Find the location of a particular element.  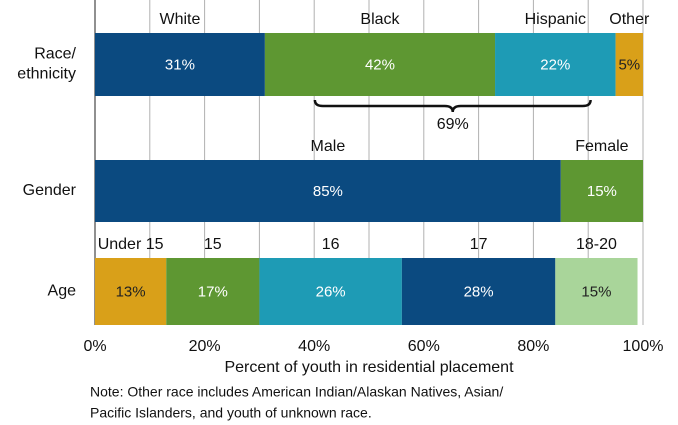

row-label: Race/ethnicity is located at coordinates (46, 64).